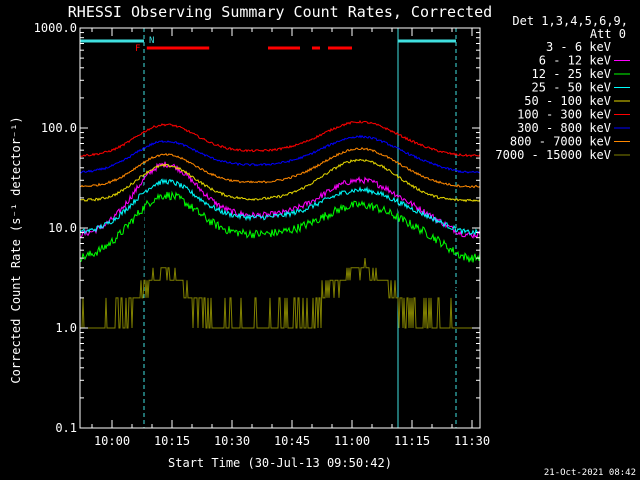  What do you see at coordinates (55, 28) in the screenshot?
I see `y-tick-label: 1000.0` at bounding box center [55, 28].